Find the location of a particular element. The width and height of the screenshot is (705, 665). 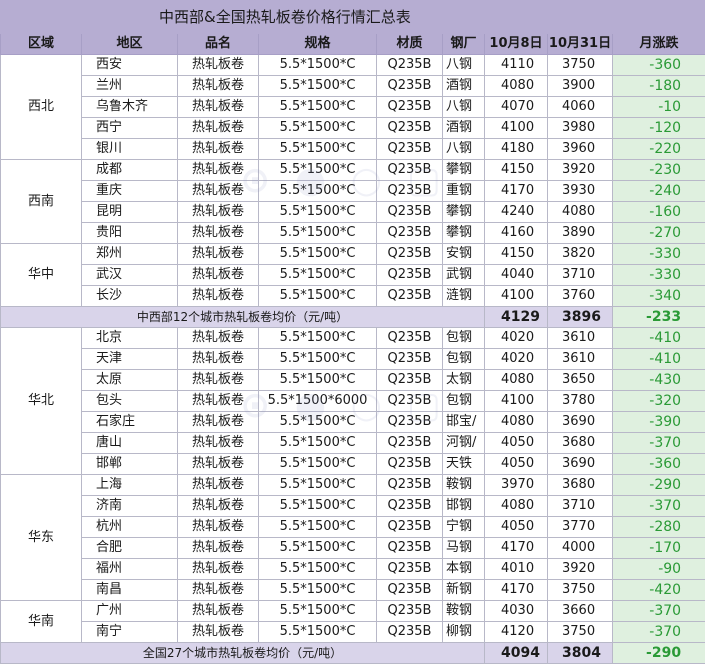

monthly-change-cell: -360 is located at coordinates (658, 464).